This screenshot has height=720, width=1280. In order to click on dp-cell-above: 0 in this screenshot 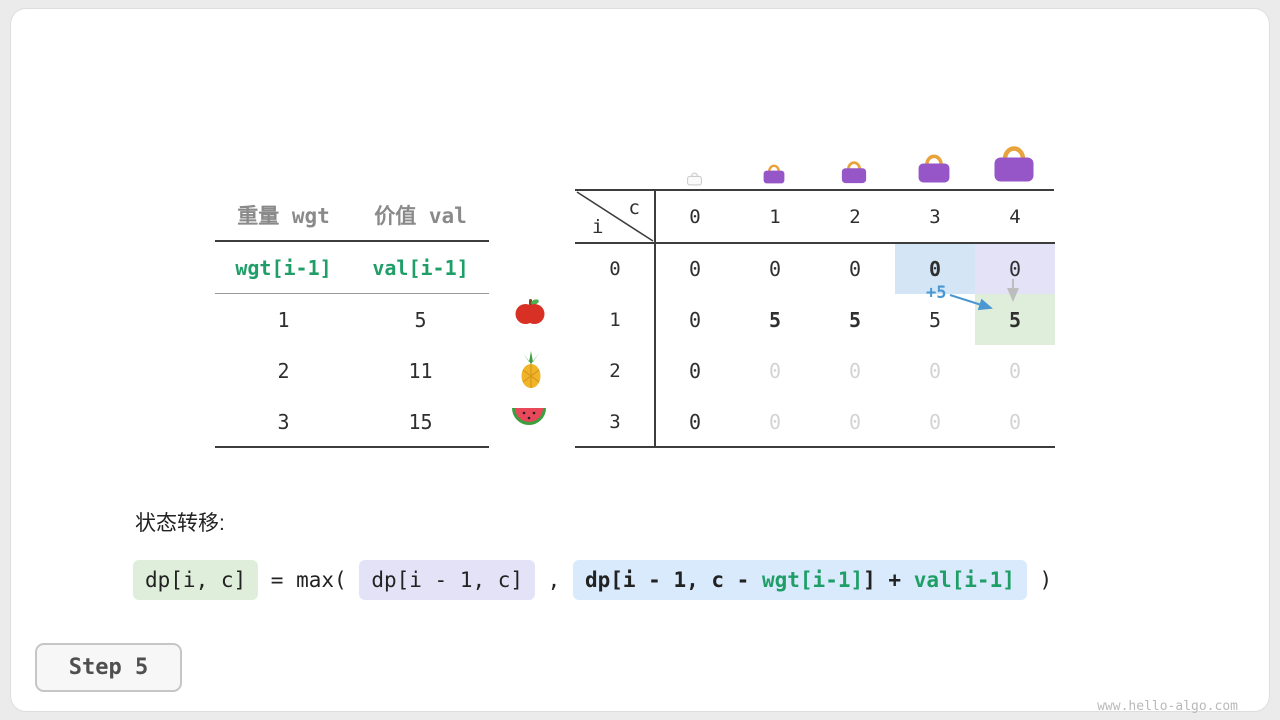, I will do `click(1015, 268)`.